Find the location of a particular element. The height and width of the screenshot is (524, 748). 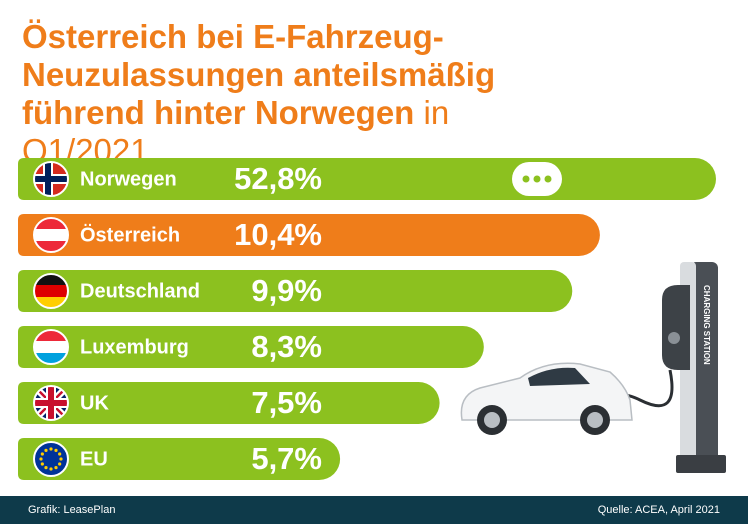

car is located at coordinates (546, 398).